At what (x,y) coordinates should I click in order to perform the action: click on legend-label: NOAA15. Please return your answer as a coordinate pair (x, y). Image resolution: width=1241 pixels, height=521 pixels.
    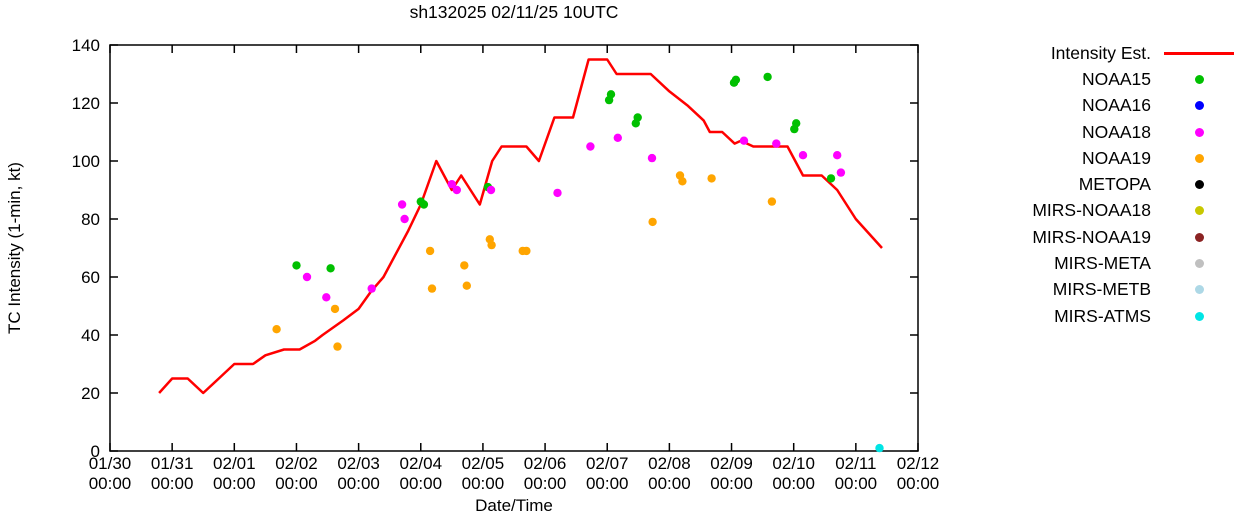
    Looking at the image, I should click on (1116, 78).